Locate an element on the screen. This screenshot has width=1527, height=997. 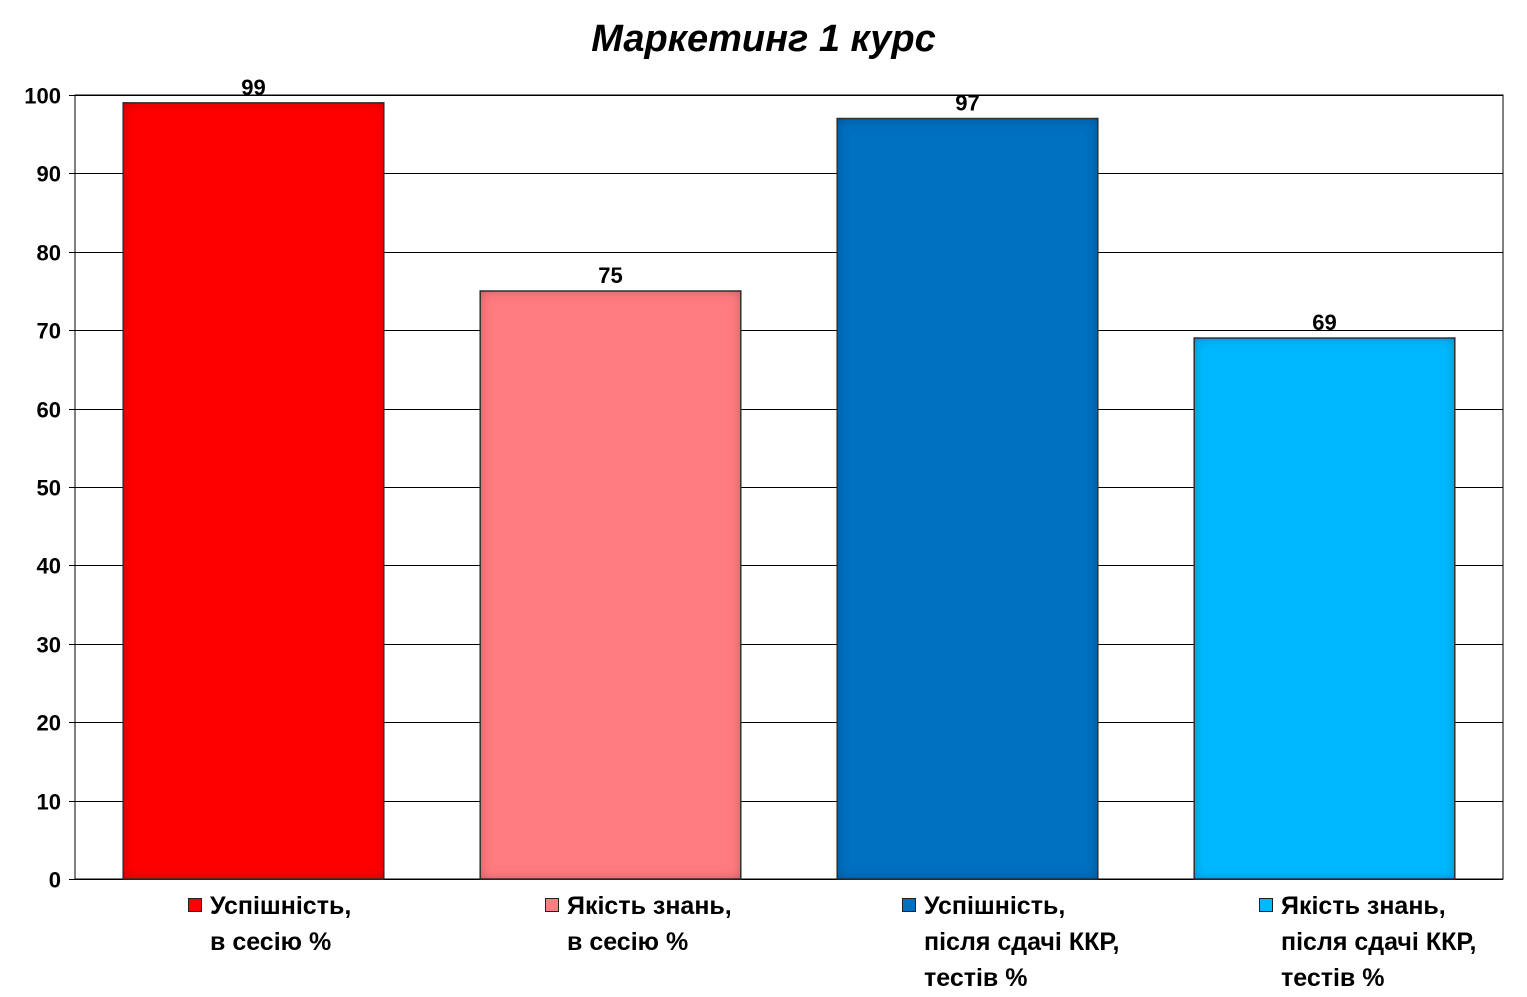
y-tick-label: 80 is located at coordinates (49, 253).